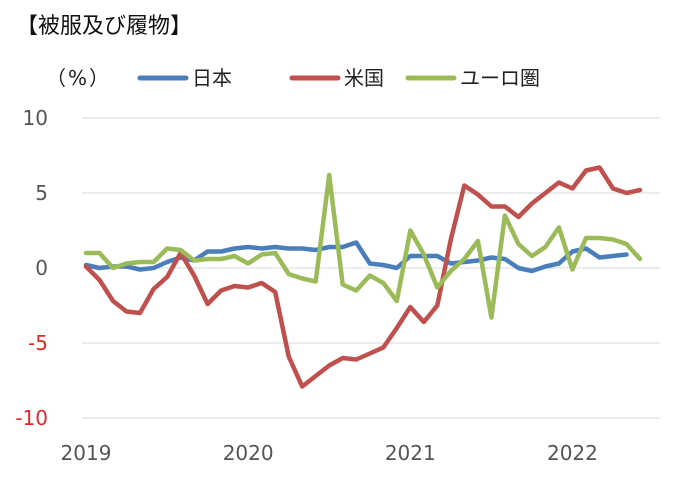  Describe the element at coordinates (86, 453) in the screenshot. I see `x-tick-label: 2019` at that location.